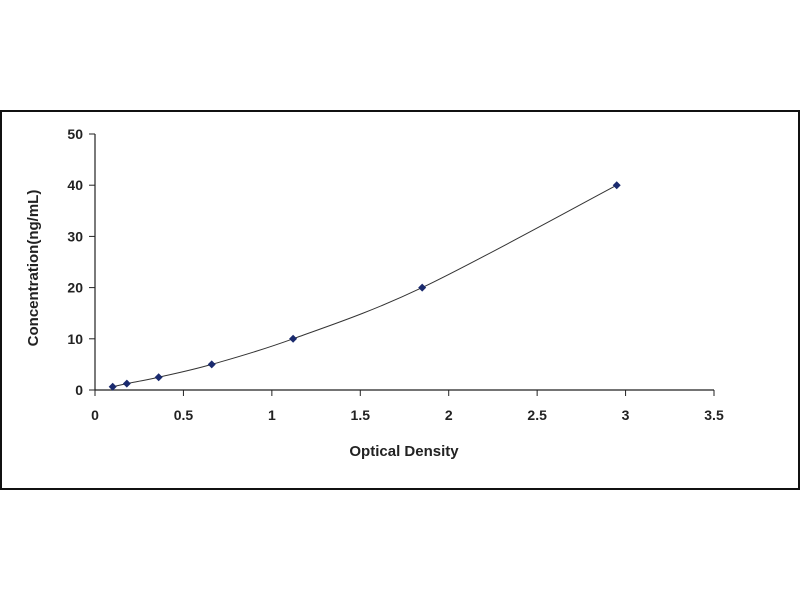  Describe the element at coordinates (272, 415) in the screenshot. I see `x-tick-label: 1` at that location.